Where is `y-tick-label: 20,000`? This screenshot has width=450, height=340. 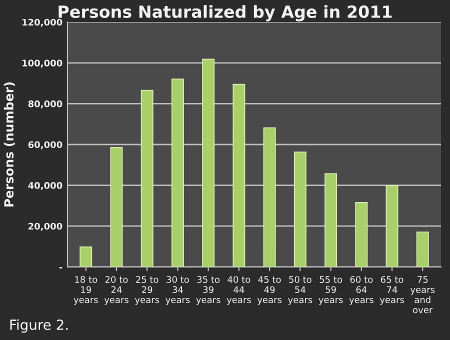
y-tick-label: 20,000 is located at coordinates (45, 226).